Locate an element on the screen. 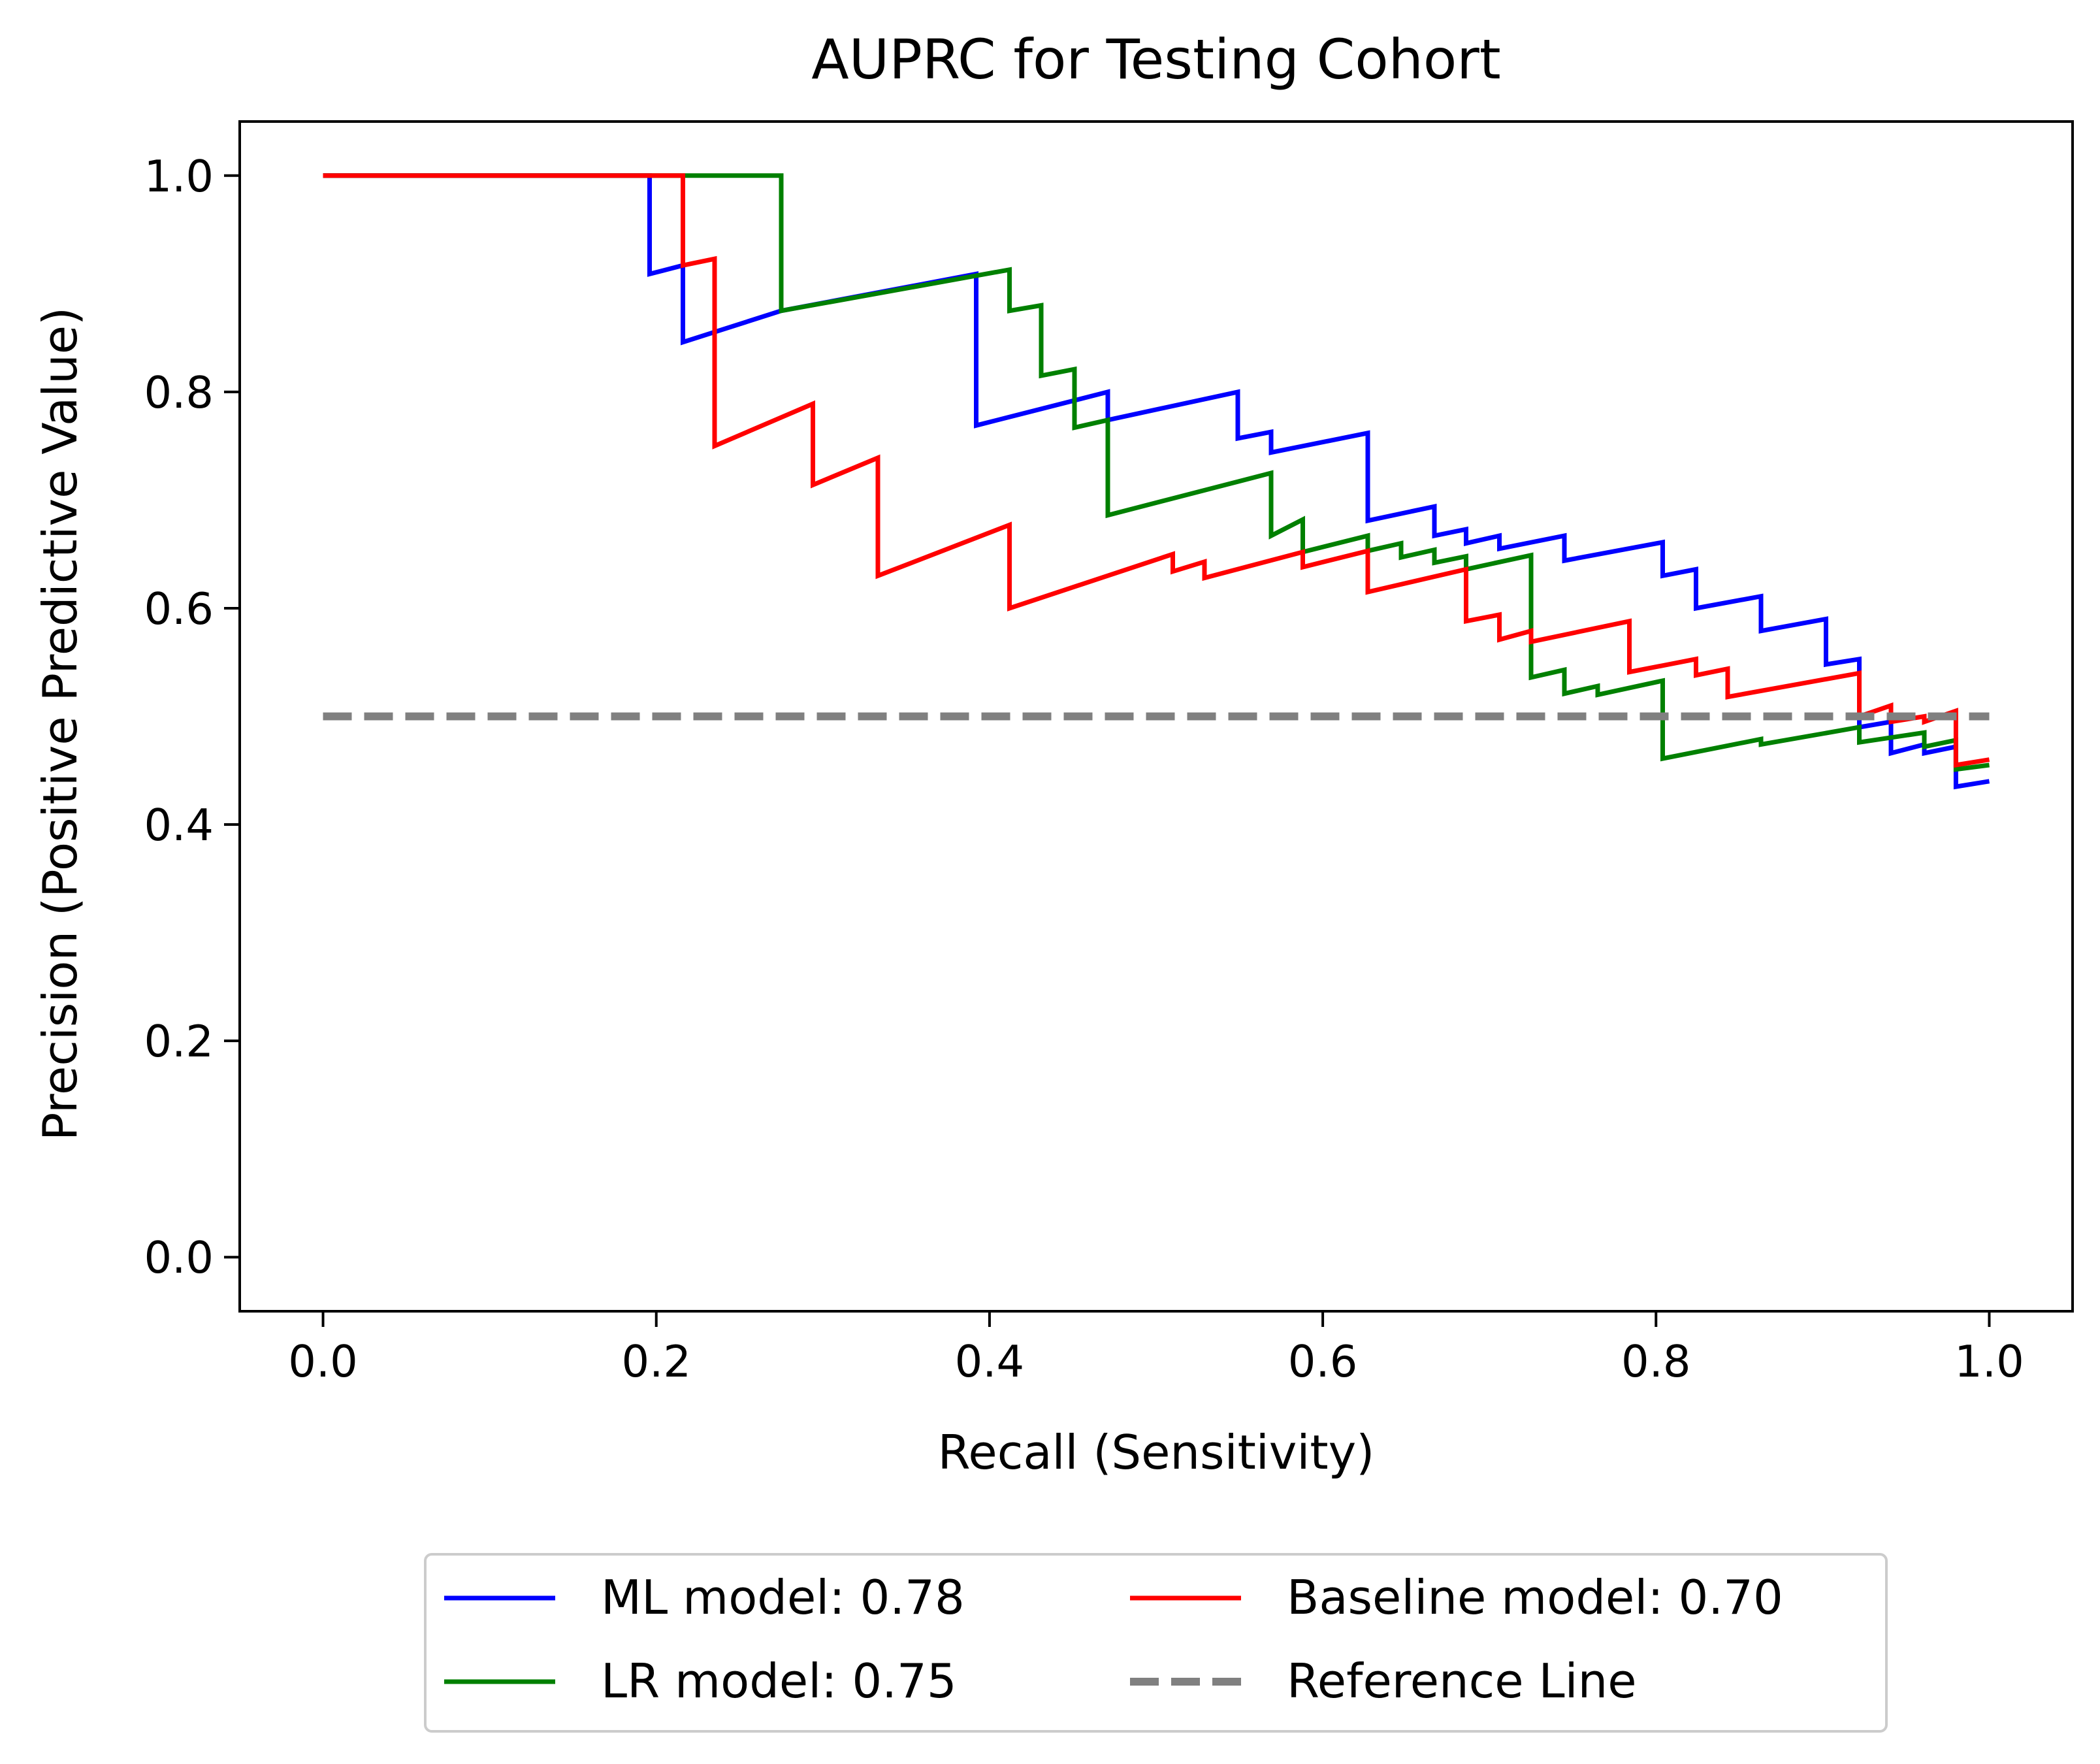 This screenshot has height=1764, width=2100. legend-label-3: Baseline model: 0.70 is located at coordinates (1535, 1597).